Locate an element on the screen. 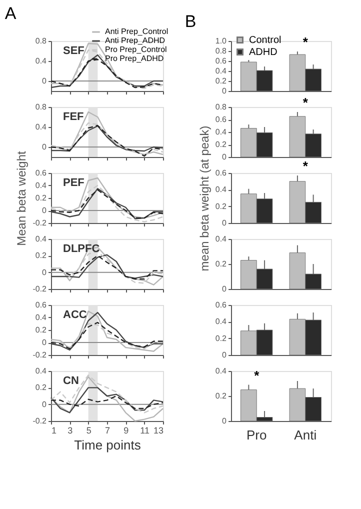 Image resolution: width=361 pixels, height=509 pixels. chart-title: B is located at coordinates (190, 21).